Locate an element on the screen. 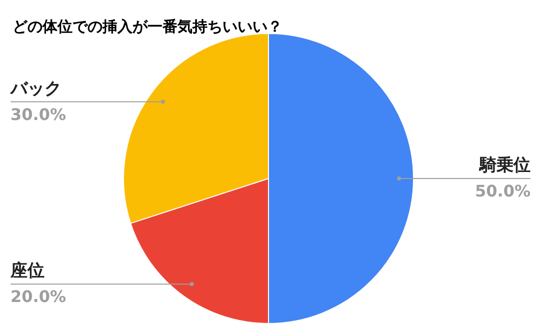 This screenshot has width=540, height=336. chart-title: どの体位での挿入が一番気持ちいいい？ is located at coordinates (147, 27).